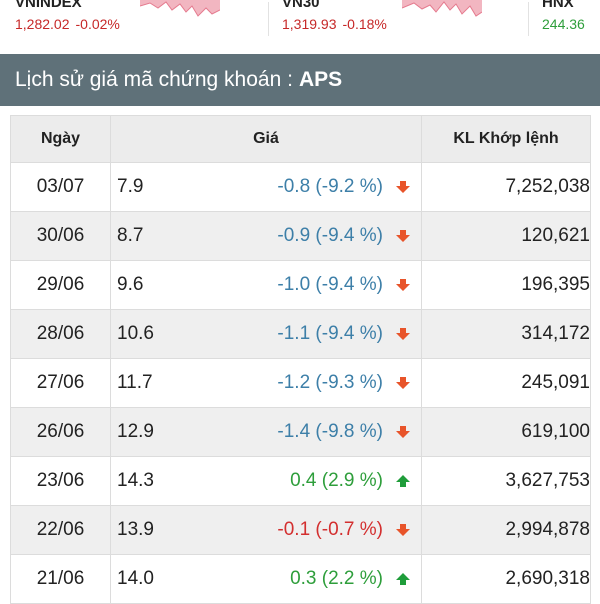 Image resolution: width=600 pixels, height=604 pixels. I want to click on table-row: 23/06 14.3 0.4 (2.9 %) 3,627,753, so click(300, 481).